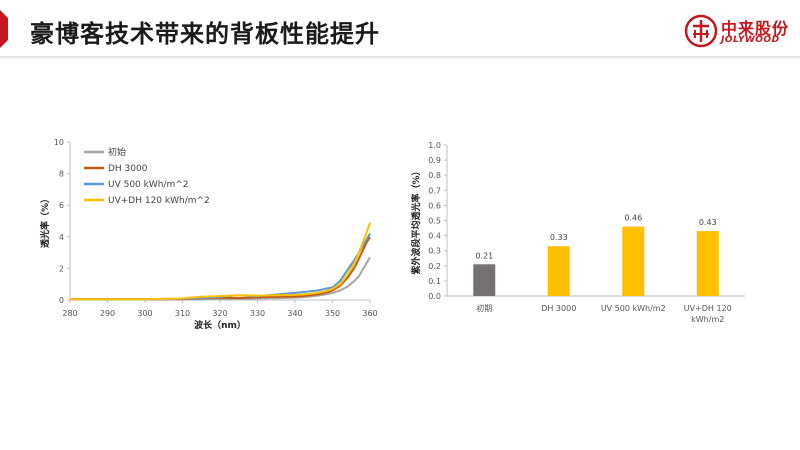  Describe the element at coordinates (61, 300) in the screenshot. I see `y-tick-label: 0` at that location.